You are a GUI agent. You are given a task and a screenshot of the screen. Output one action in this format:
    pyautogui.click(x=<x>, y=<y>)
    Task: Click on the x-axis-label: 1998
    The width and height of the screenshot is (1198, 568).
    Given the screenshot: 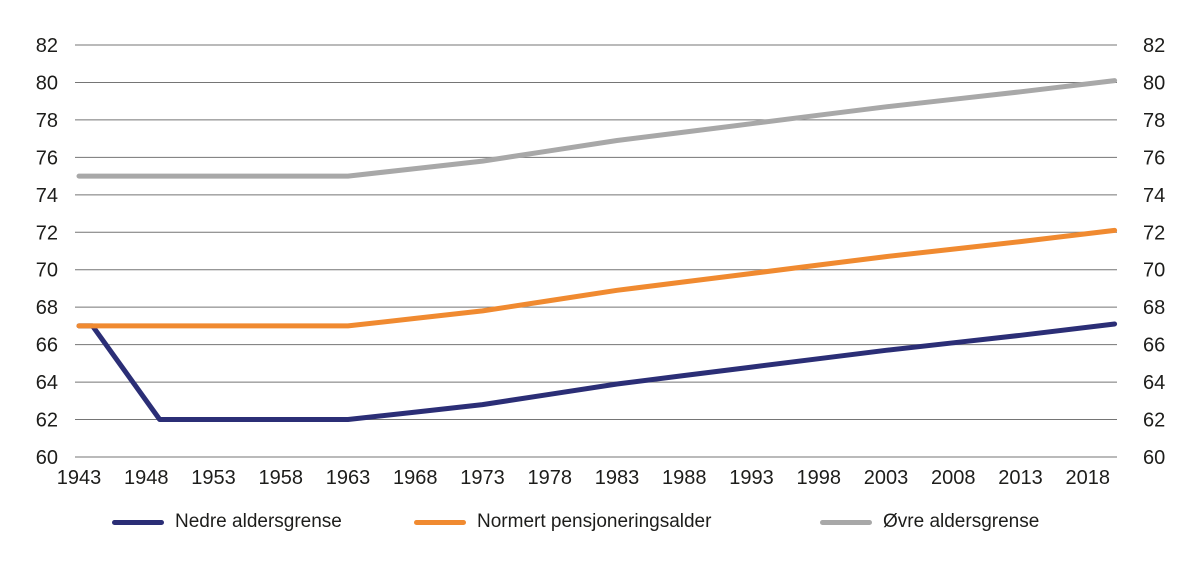 What is the action you would take?
    pyautogui.click(x=819, y=478)
    